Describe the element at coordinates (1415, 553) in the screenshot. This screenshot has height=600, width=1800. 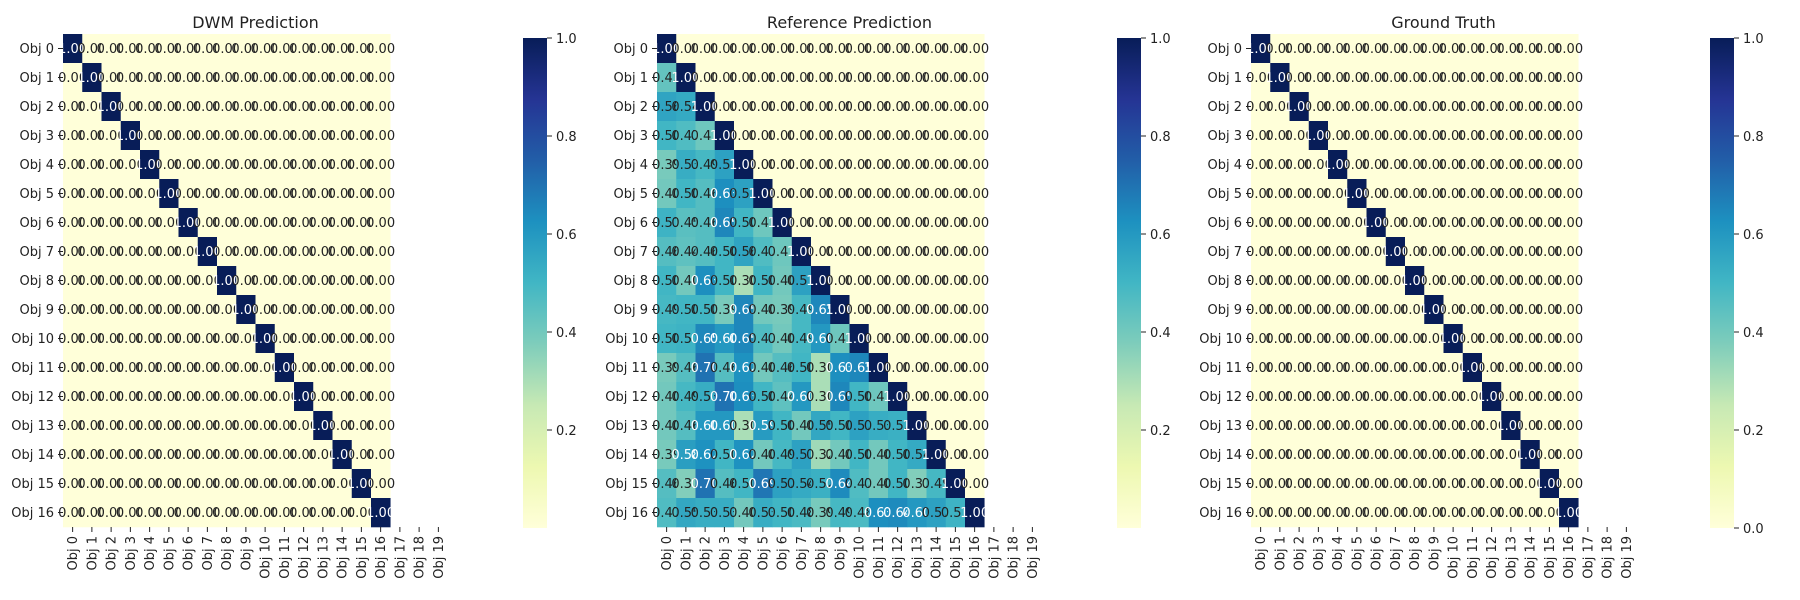
I see `x-tick-label: Obj 8` at that location.